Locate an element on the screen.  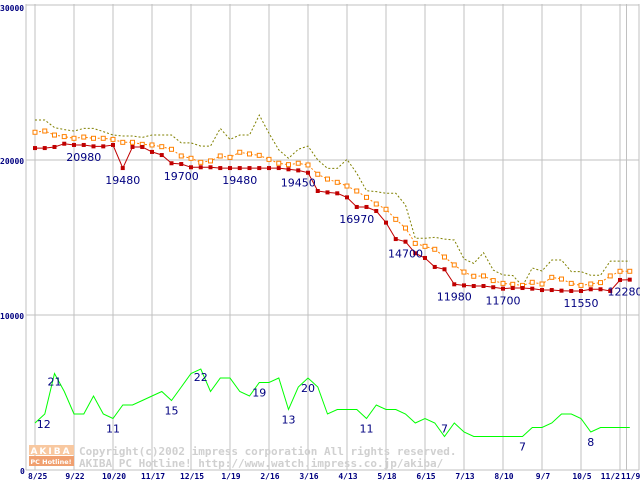
x-tick-label: 1/19 is located at coordinates (230, 476).